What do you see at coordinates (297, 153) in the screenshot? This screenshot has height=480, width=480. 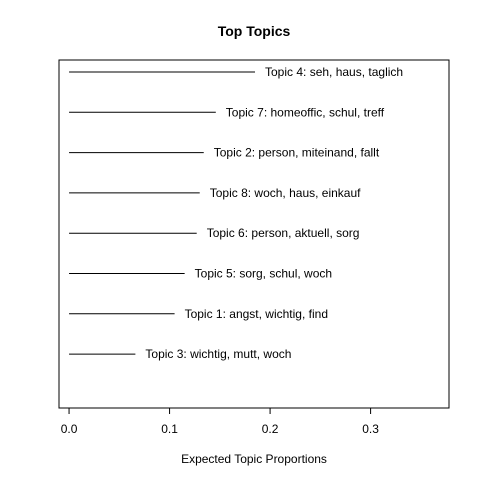 I see `topic-label: Topic 2: person, miteinand, fallt` at bounding box center [297, 153].